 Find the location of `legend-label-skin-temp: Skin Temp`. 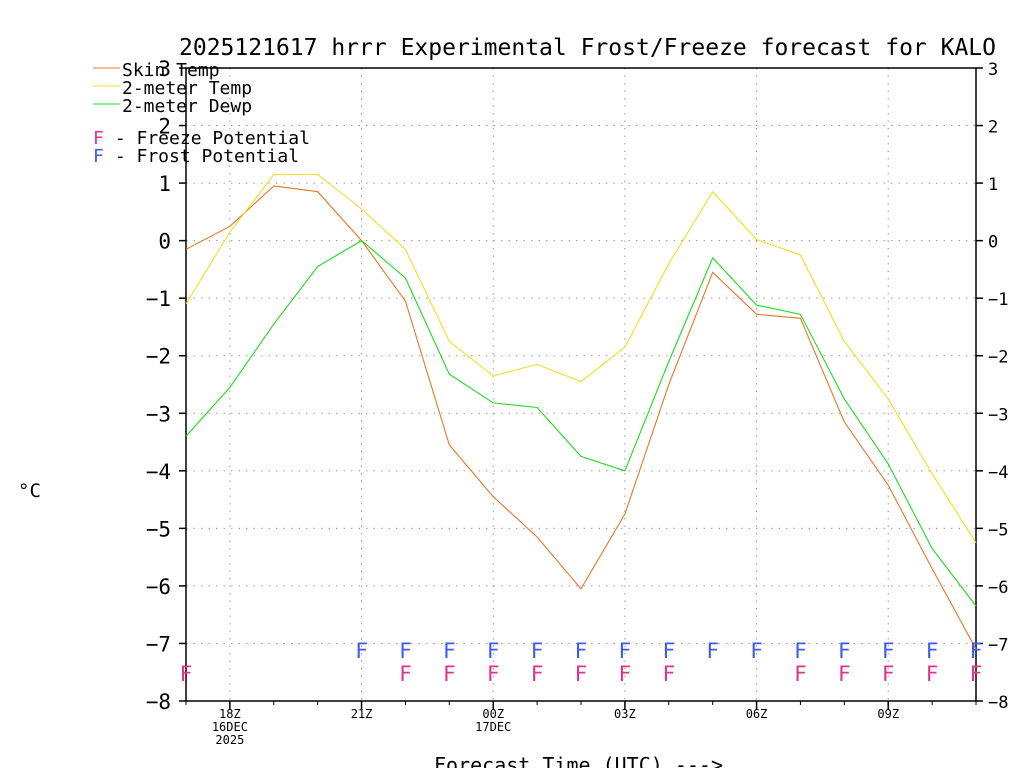

legend-label-skin-temp: Skin Temp is located at coordinates (171, 70).